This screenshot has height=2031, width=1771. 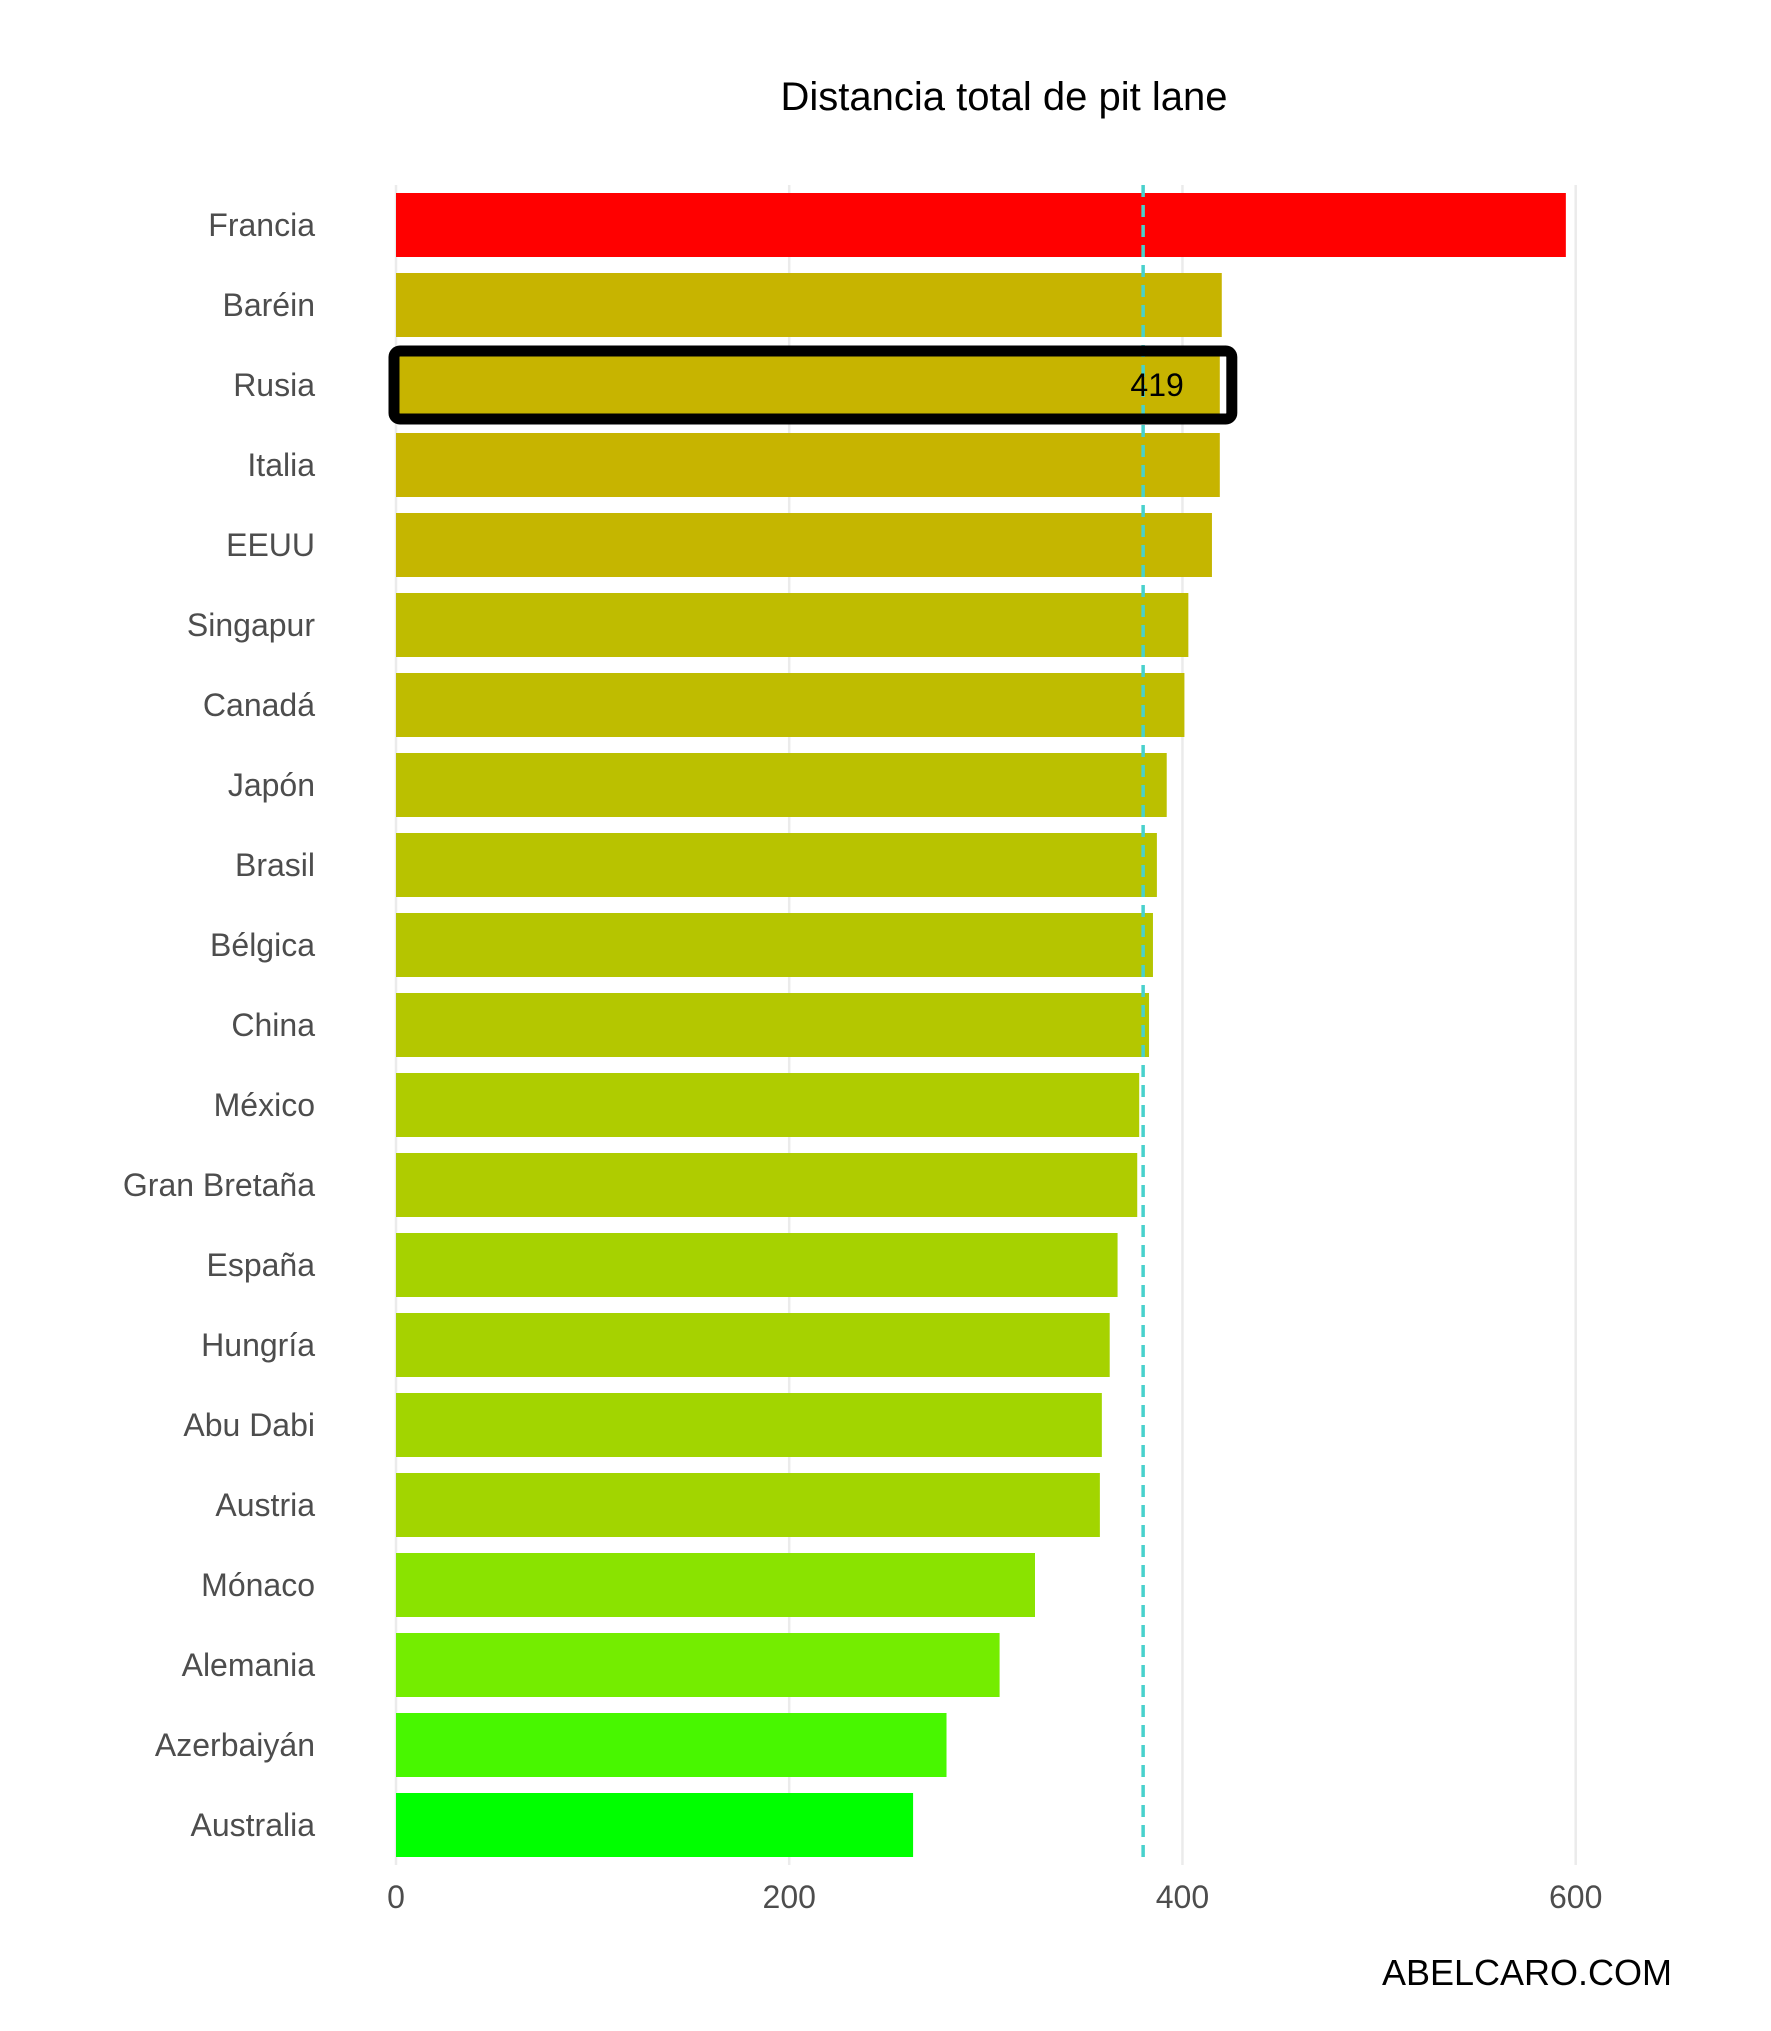 What do you see at coordinates (251, 625) in the screenshot?
I see `category-label: Singapur` at bounding box center [251, 625].